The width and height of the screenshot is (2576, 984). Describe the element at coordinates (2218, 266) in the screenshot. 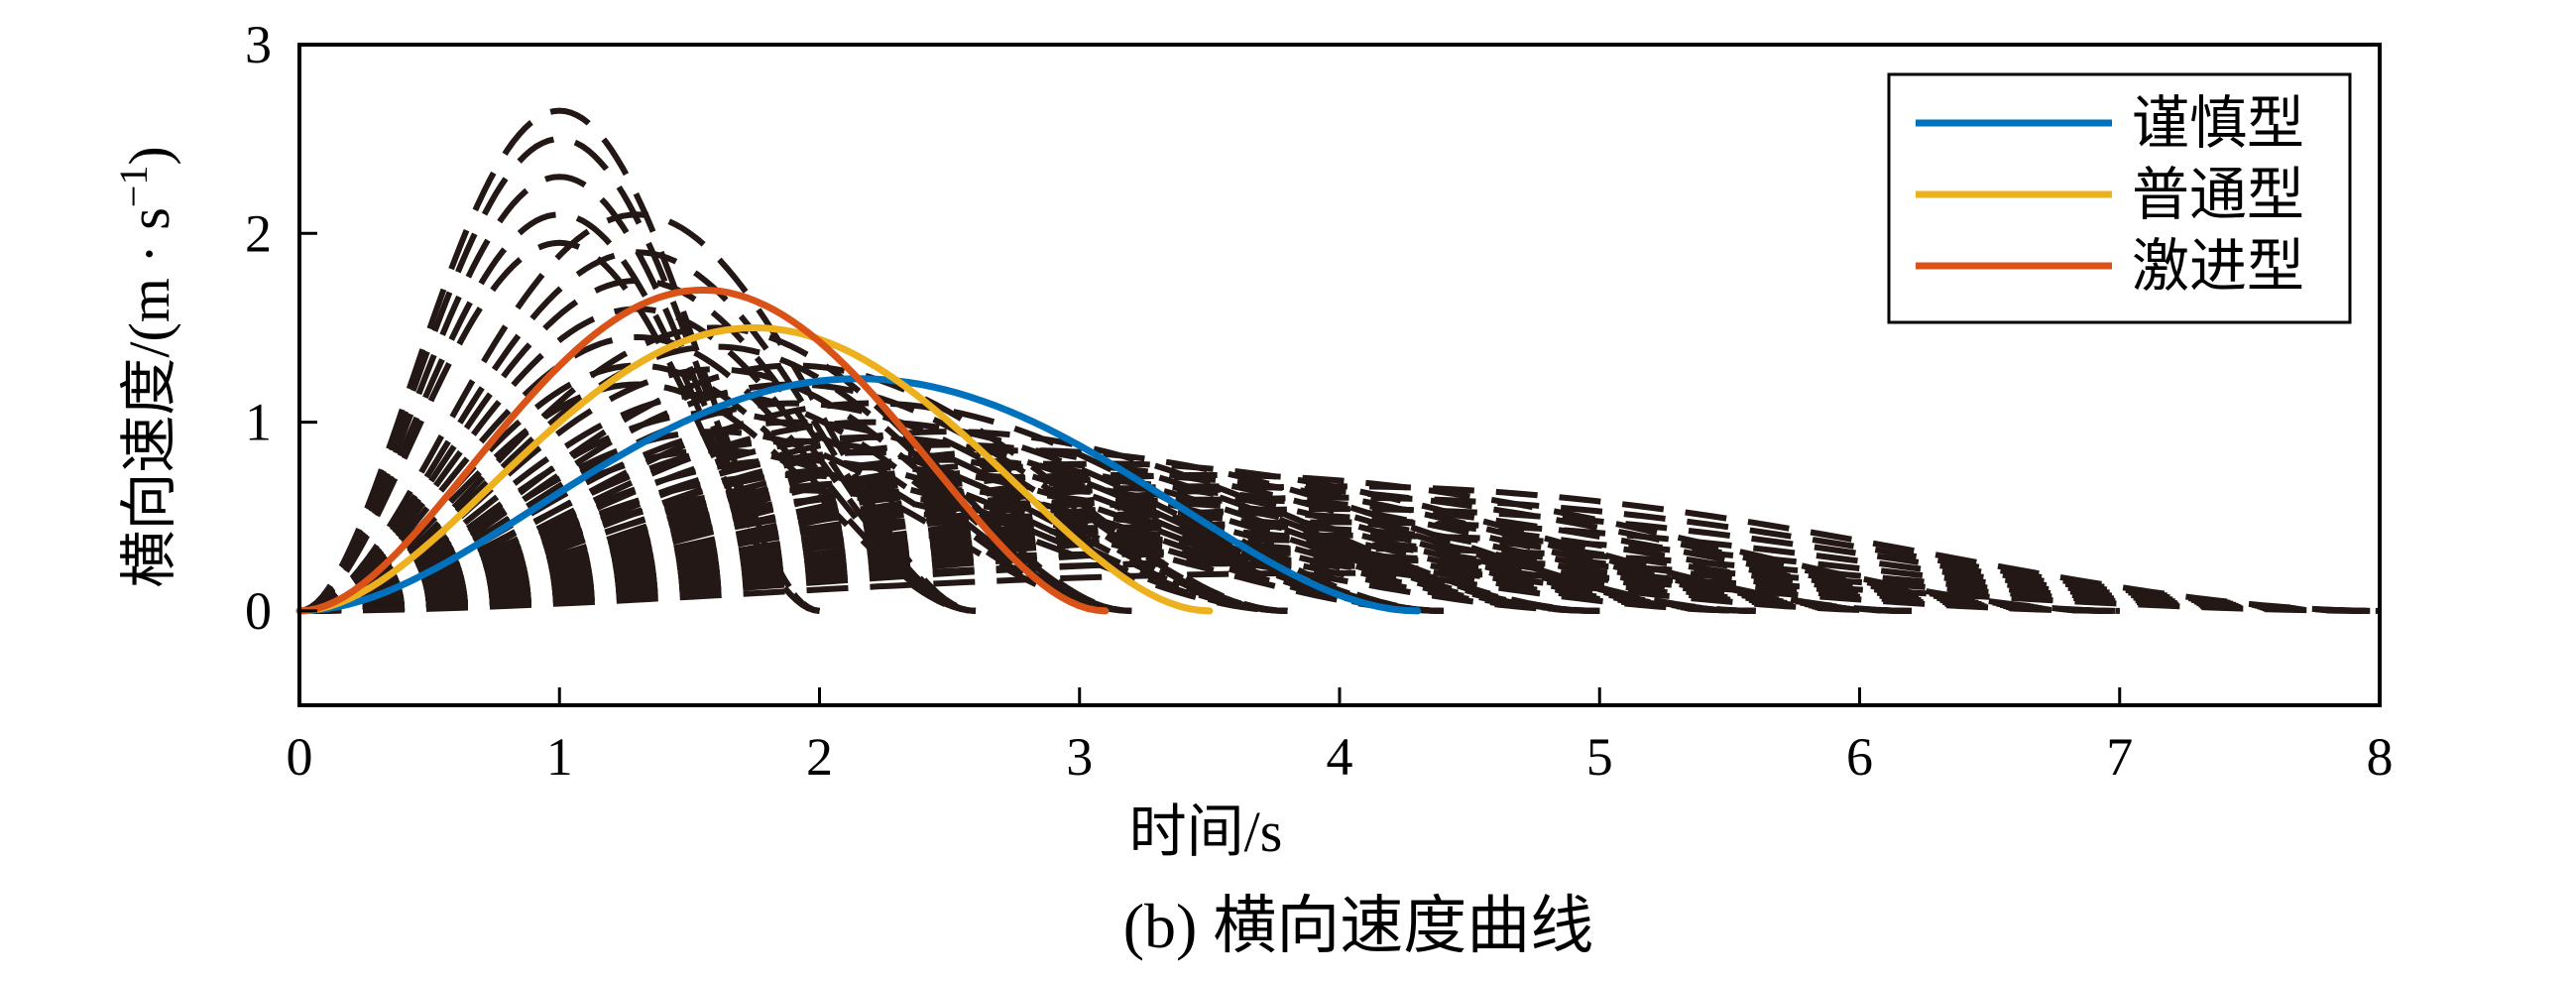

I see `legend-label-2: 激进型` at that location.